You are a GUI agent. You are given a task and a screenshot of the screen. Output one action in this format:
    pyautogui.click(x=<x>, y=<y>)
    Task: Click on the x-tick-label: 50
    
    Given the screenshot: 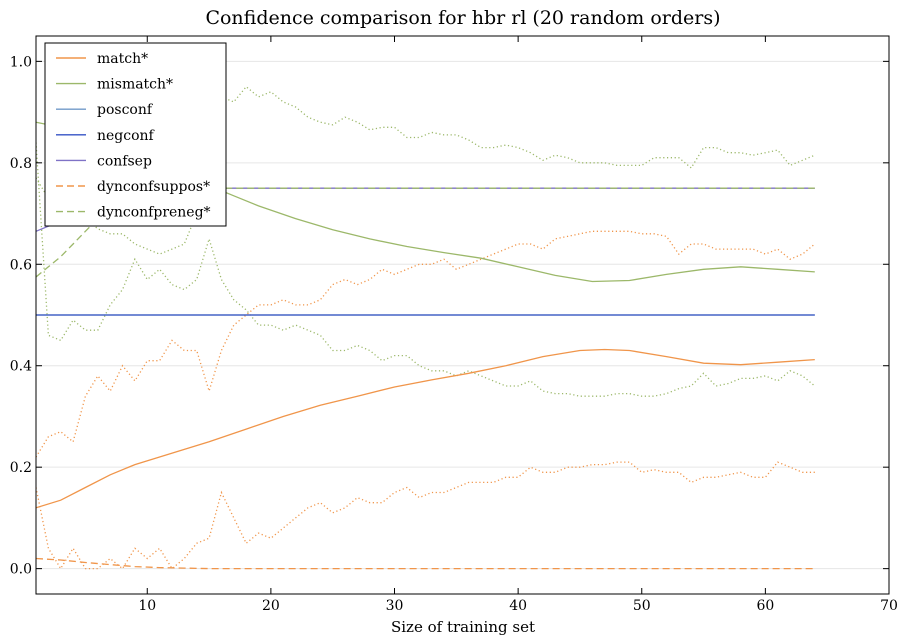 What is the action you would take?
    pyautogui.click(x=642, y=606)
    